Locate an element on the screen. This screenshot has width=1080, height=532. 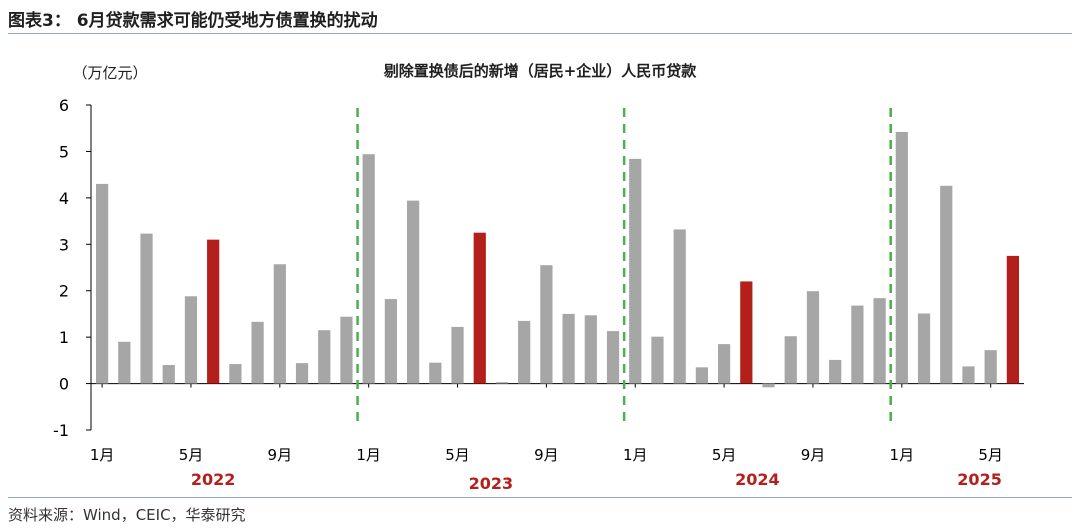
top-divider is located at coordinates (540, 33).